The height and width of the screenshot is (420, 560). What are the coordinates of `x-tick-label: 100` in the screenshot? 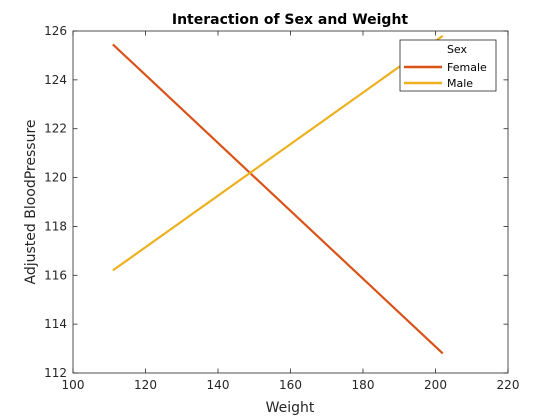 It's located at (73, 385).